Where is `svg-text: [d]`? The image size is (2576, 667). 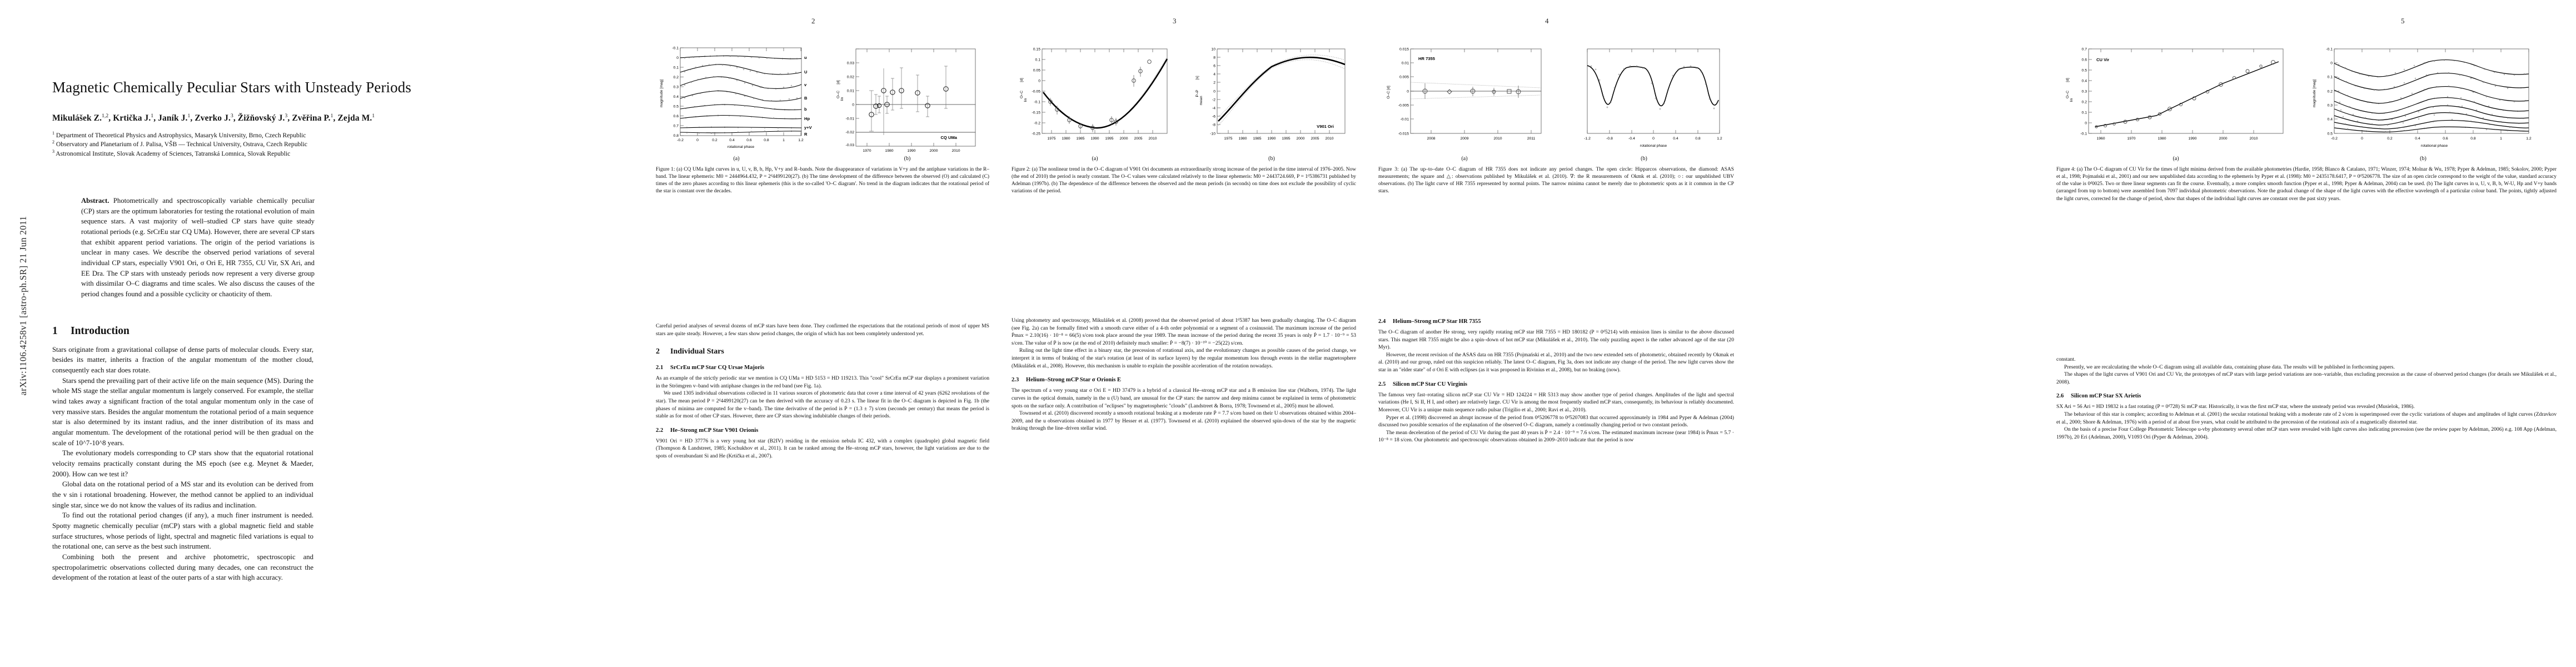 svg-text: [d] is located at coordinates (1022, 80).